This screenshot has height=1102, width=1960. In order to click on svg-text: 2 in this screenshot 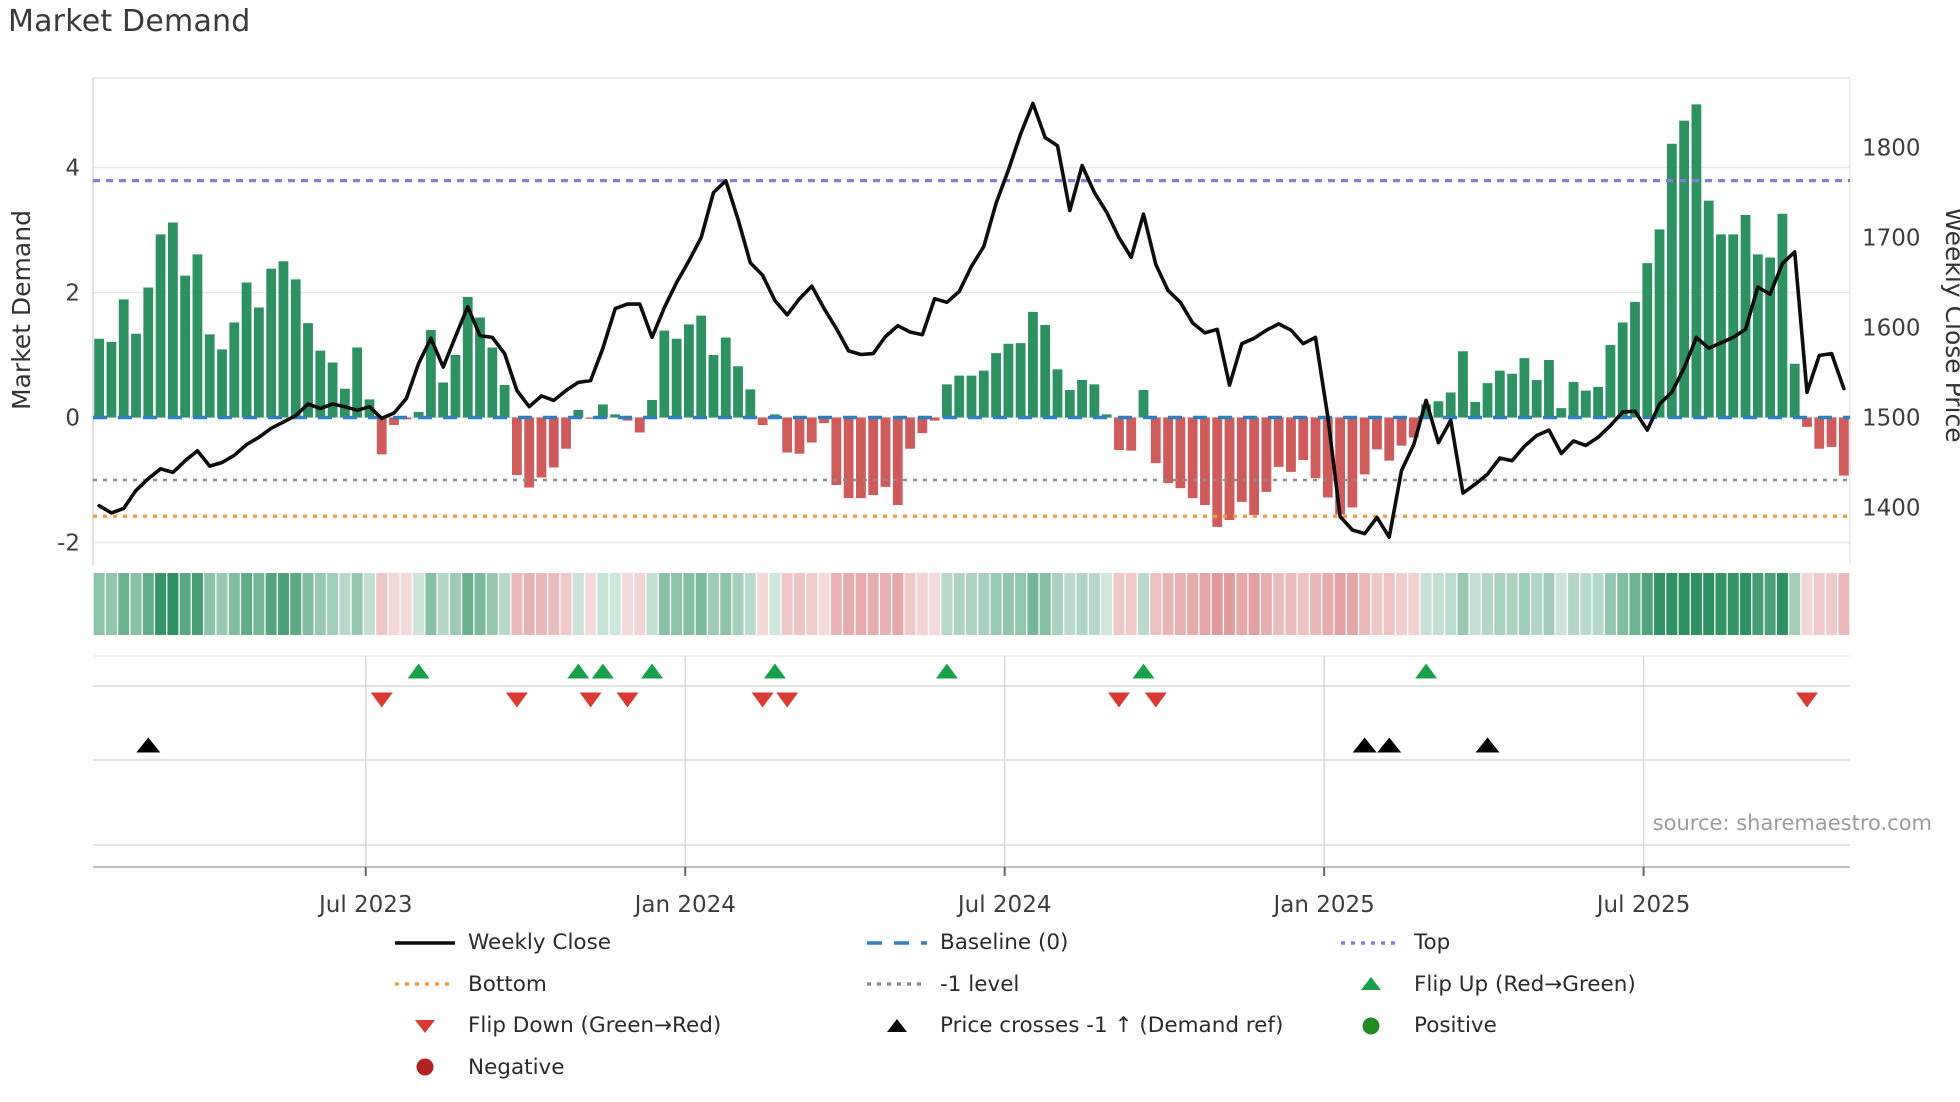, I will do `click(72, 294)`.